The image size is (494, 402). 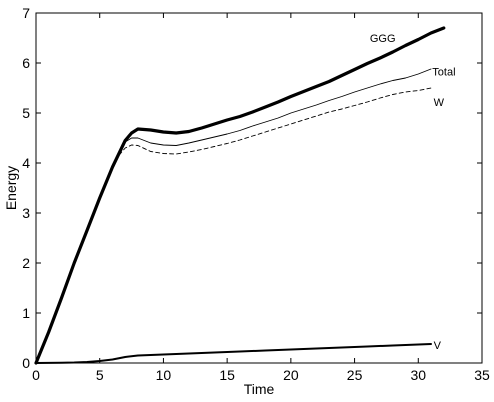 I want to click on series-line-v, so click(x=233, y=353).